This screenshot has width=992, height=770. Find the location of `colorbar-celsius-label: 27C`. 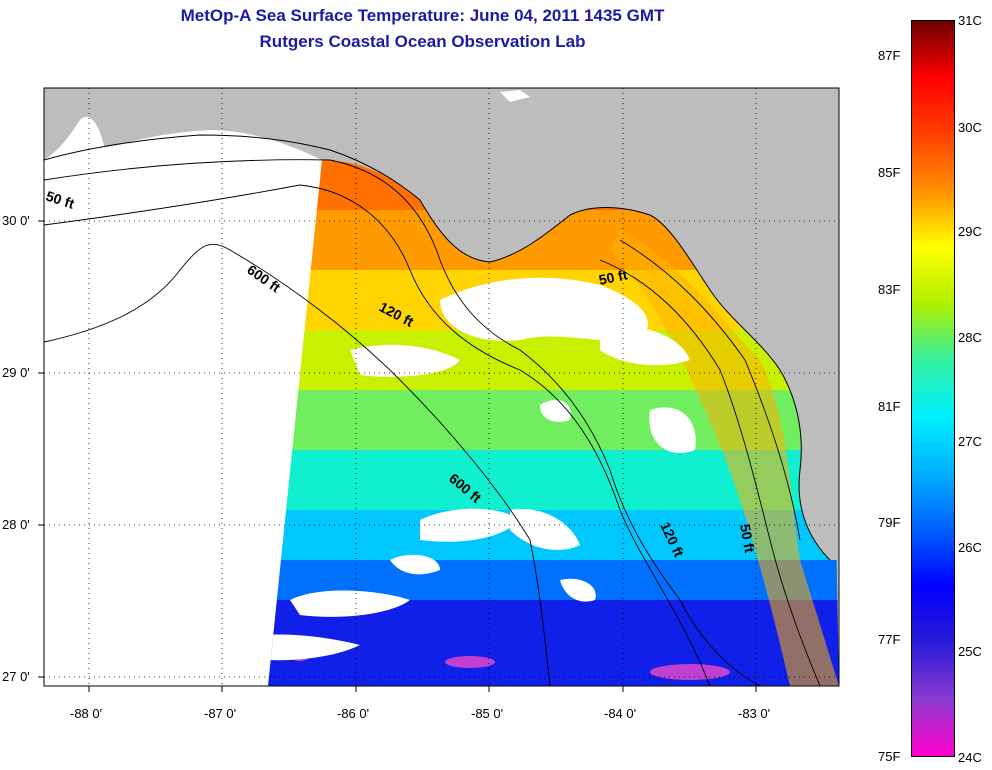

colorbar-celsius-label: 27C is located at coordinates (970, 441).